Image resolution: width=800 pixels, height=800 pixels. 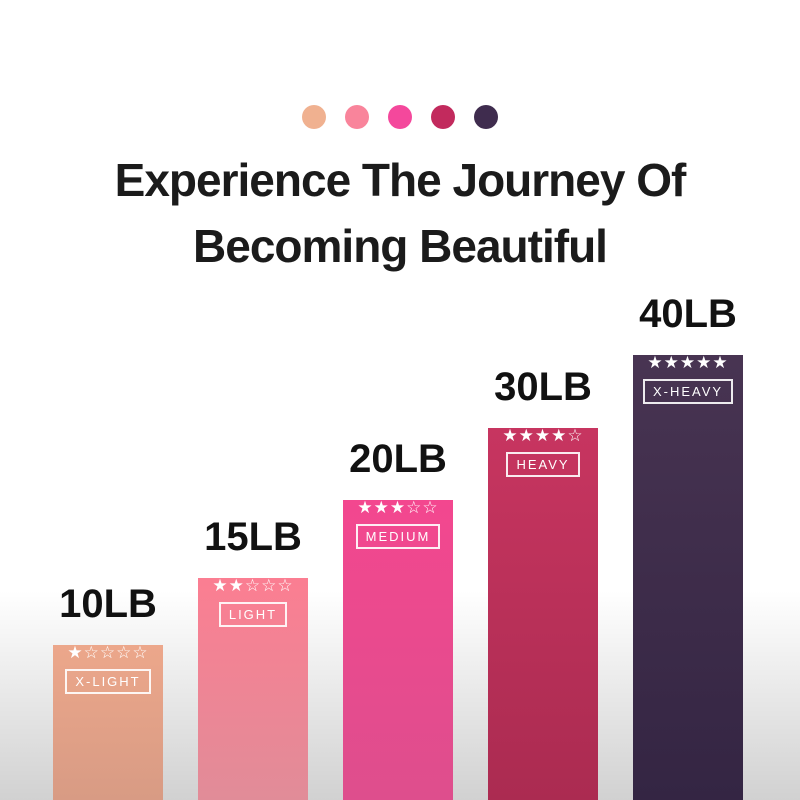 What do you see at coordinates (688, 577) in the screenshot?
I see `resistance-band-bar: ★★★★★ X-HEAVY` at bounding box center [688, 577].